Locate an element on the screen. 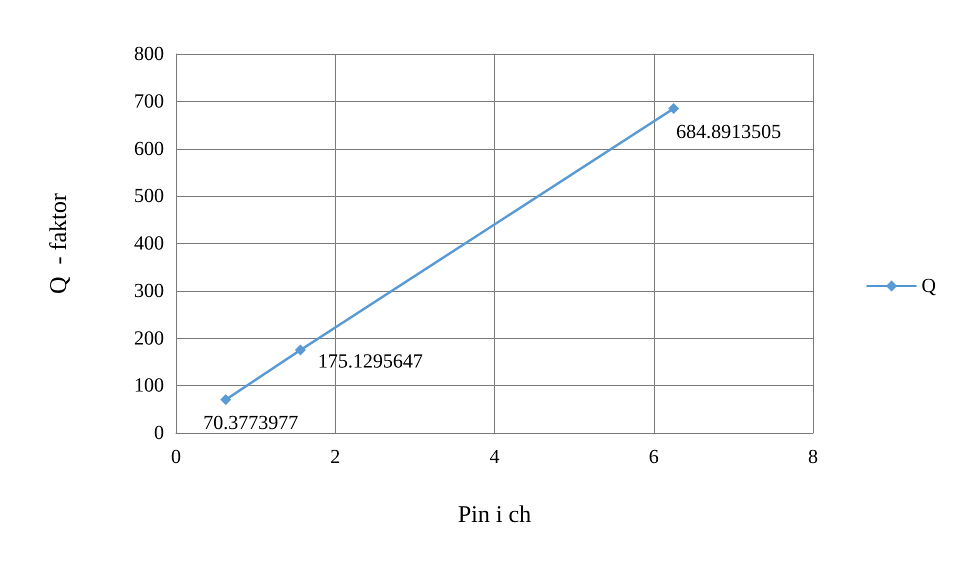 This screenshot has height=572, width=961. x-tick-label: 0 is located at coordinates (176, 457).